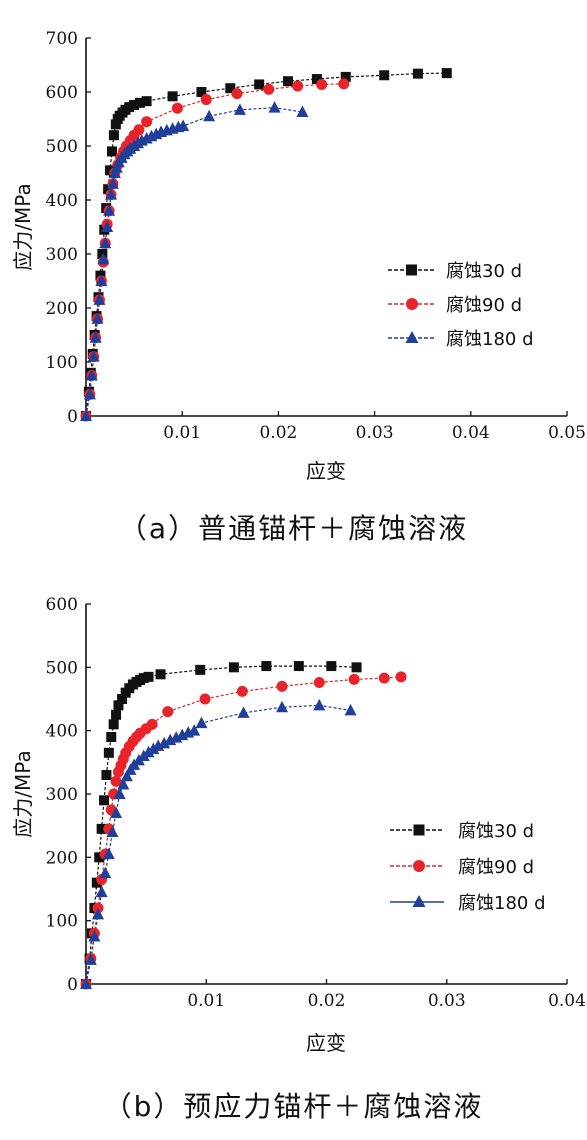 This screenshot has height=1140, width=587. I want to click on y-tick-label: 100, so click(62, 363).